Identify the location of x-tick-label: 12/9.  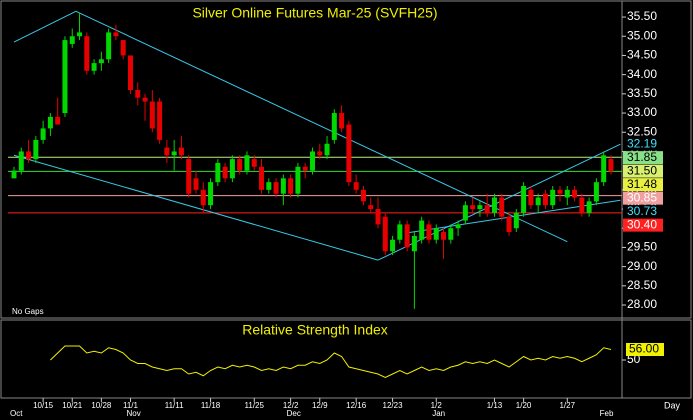
(320, 405).